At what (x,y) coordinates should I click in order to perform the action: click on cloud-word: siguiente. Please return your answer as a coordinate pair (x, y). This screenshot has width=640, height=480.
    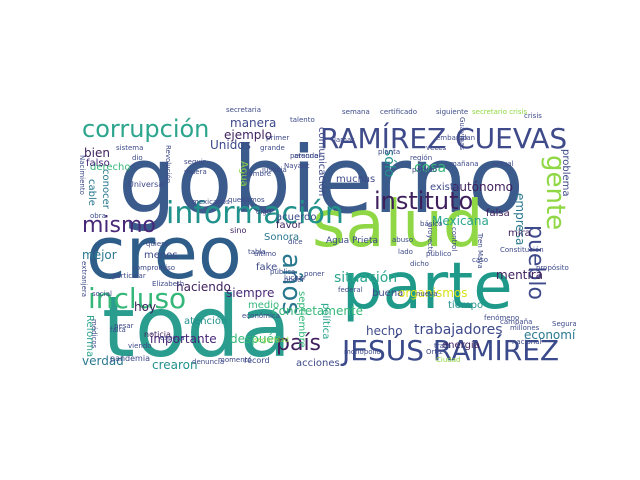
    Looking at the image, I should click on (452, 112).